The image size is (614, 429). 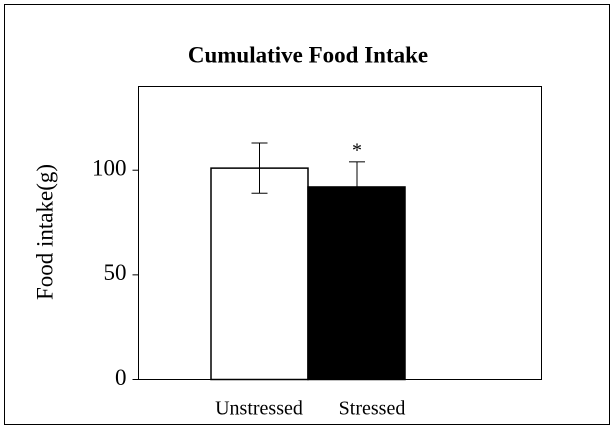 What do you see at coordinates (357, 150) in the screenshot?
I see `annotation: *` at bounding box center [357, 150].